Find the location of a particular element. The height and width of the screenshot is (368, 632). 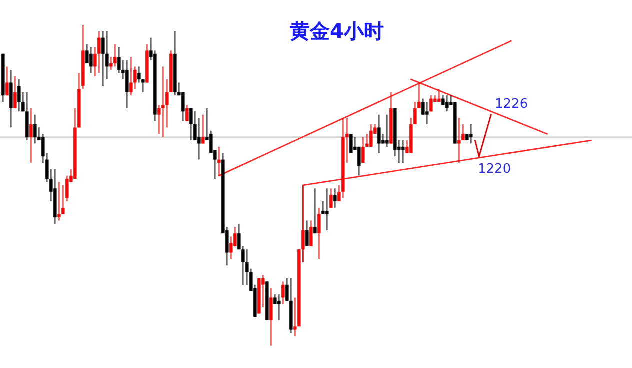

annotation: 1220 is located at coordinates (495, 169).